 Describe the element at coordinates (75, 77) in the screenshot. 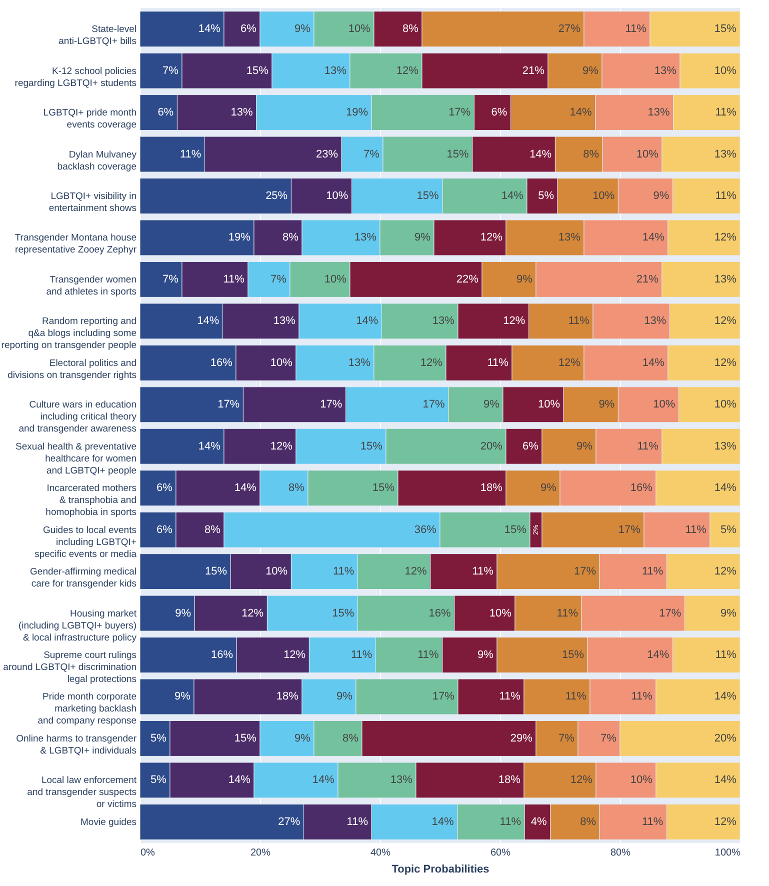

I see `y-tick-label: K-12 school policies regarding LGBTQI+ students` at that location.